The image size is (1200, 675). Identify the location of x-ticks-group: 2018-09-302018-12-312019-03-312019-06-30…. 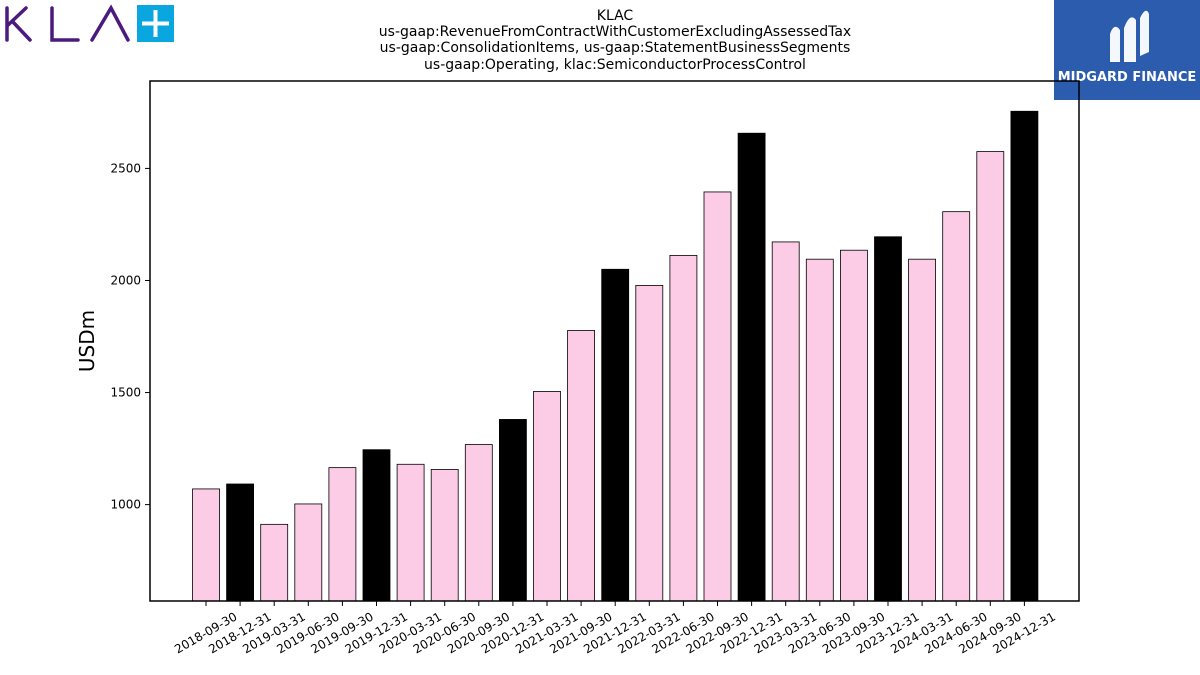
(615, 628).